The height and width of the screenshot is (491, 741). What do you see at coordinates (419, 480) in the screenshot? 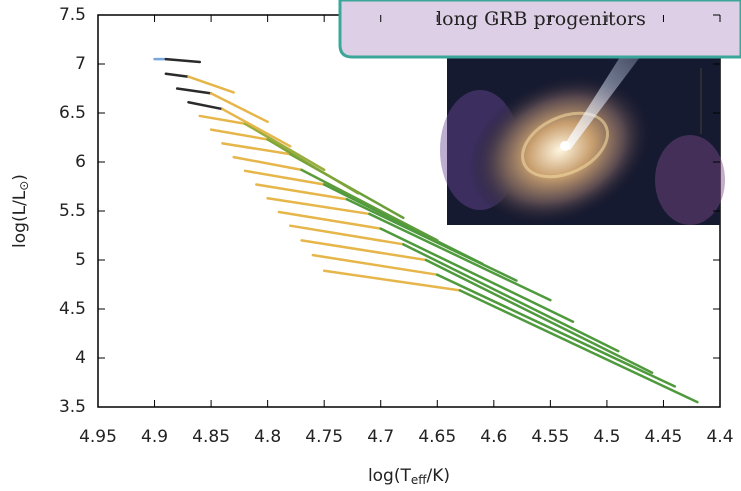
I see `x-label-sub: eff` at bounding box center [419, 480].